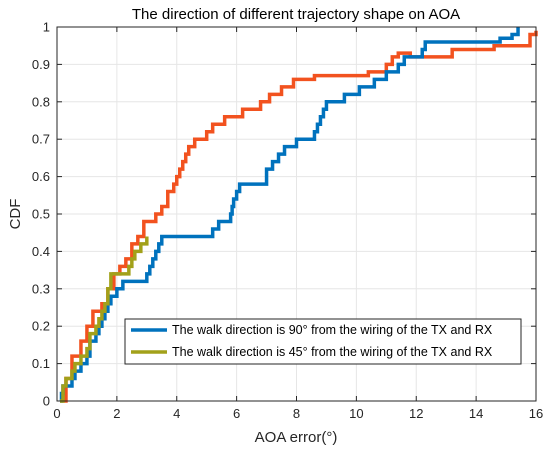  What do you see at coordinates (41, 363) in the screenshot?
I see `y-tick-label: 0.1` at bounding box center [41, 363].